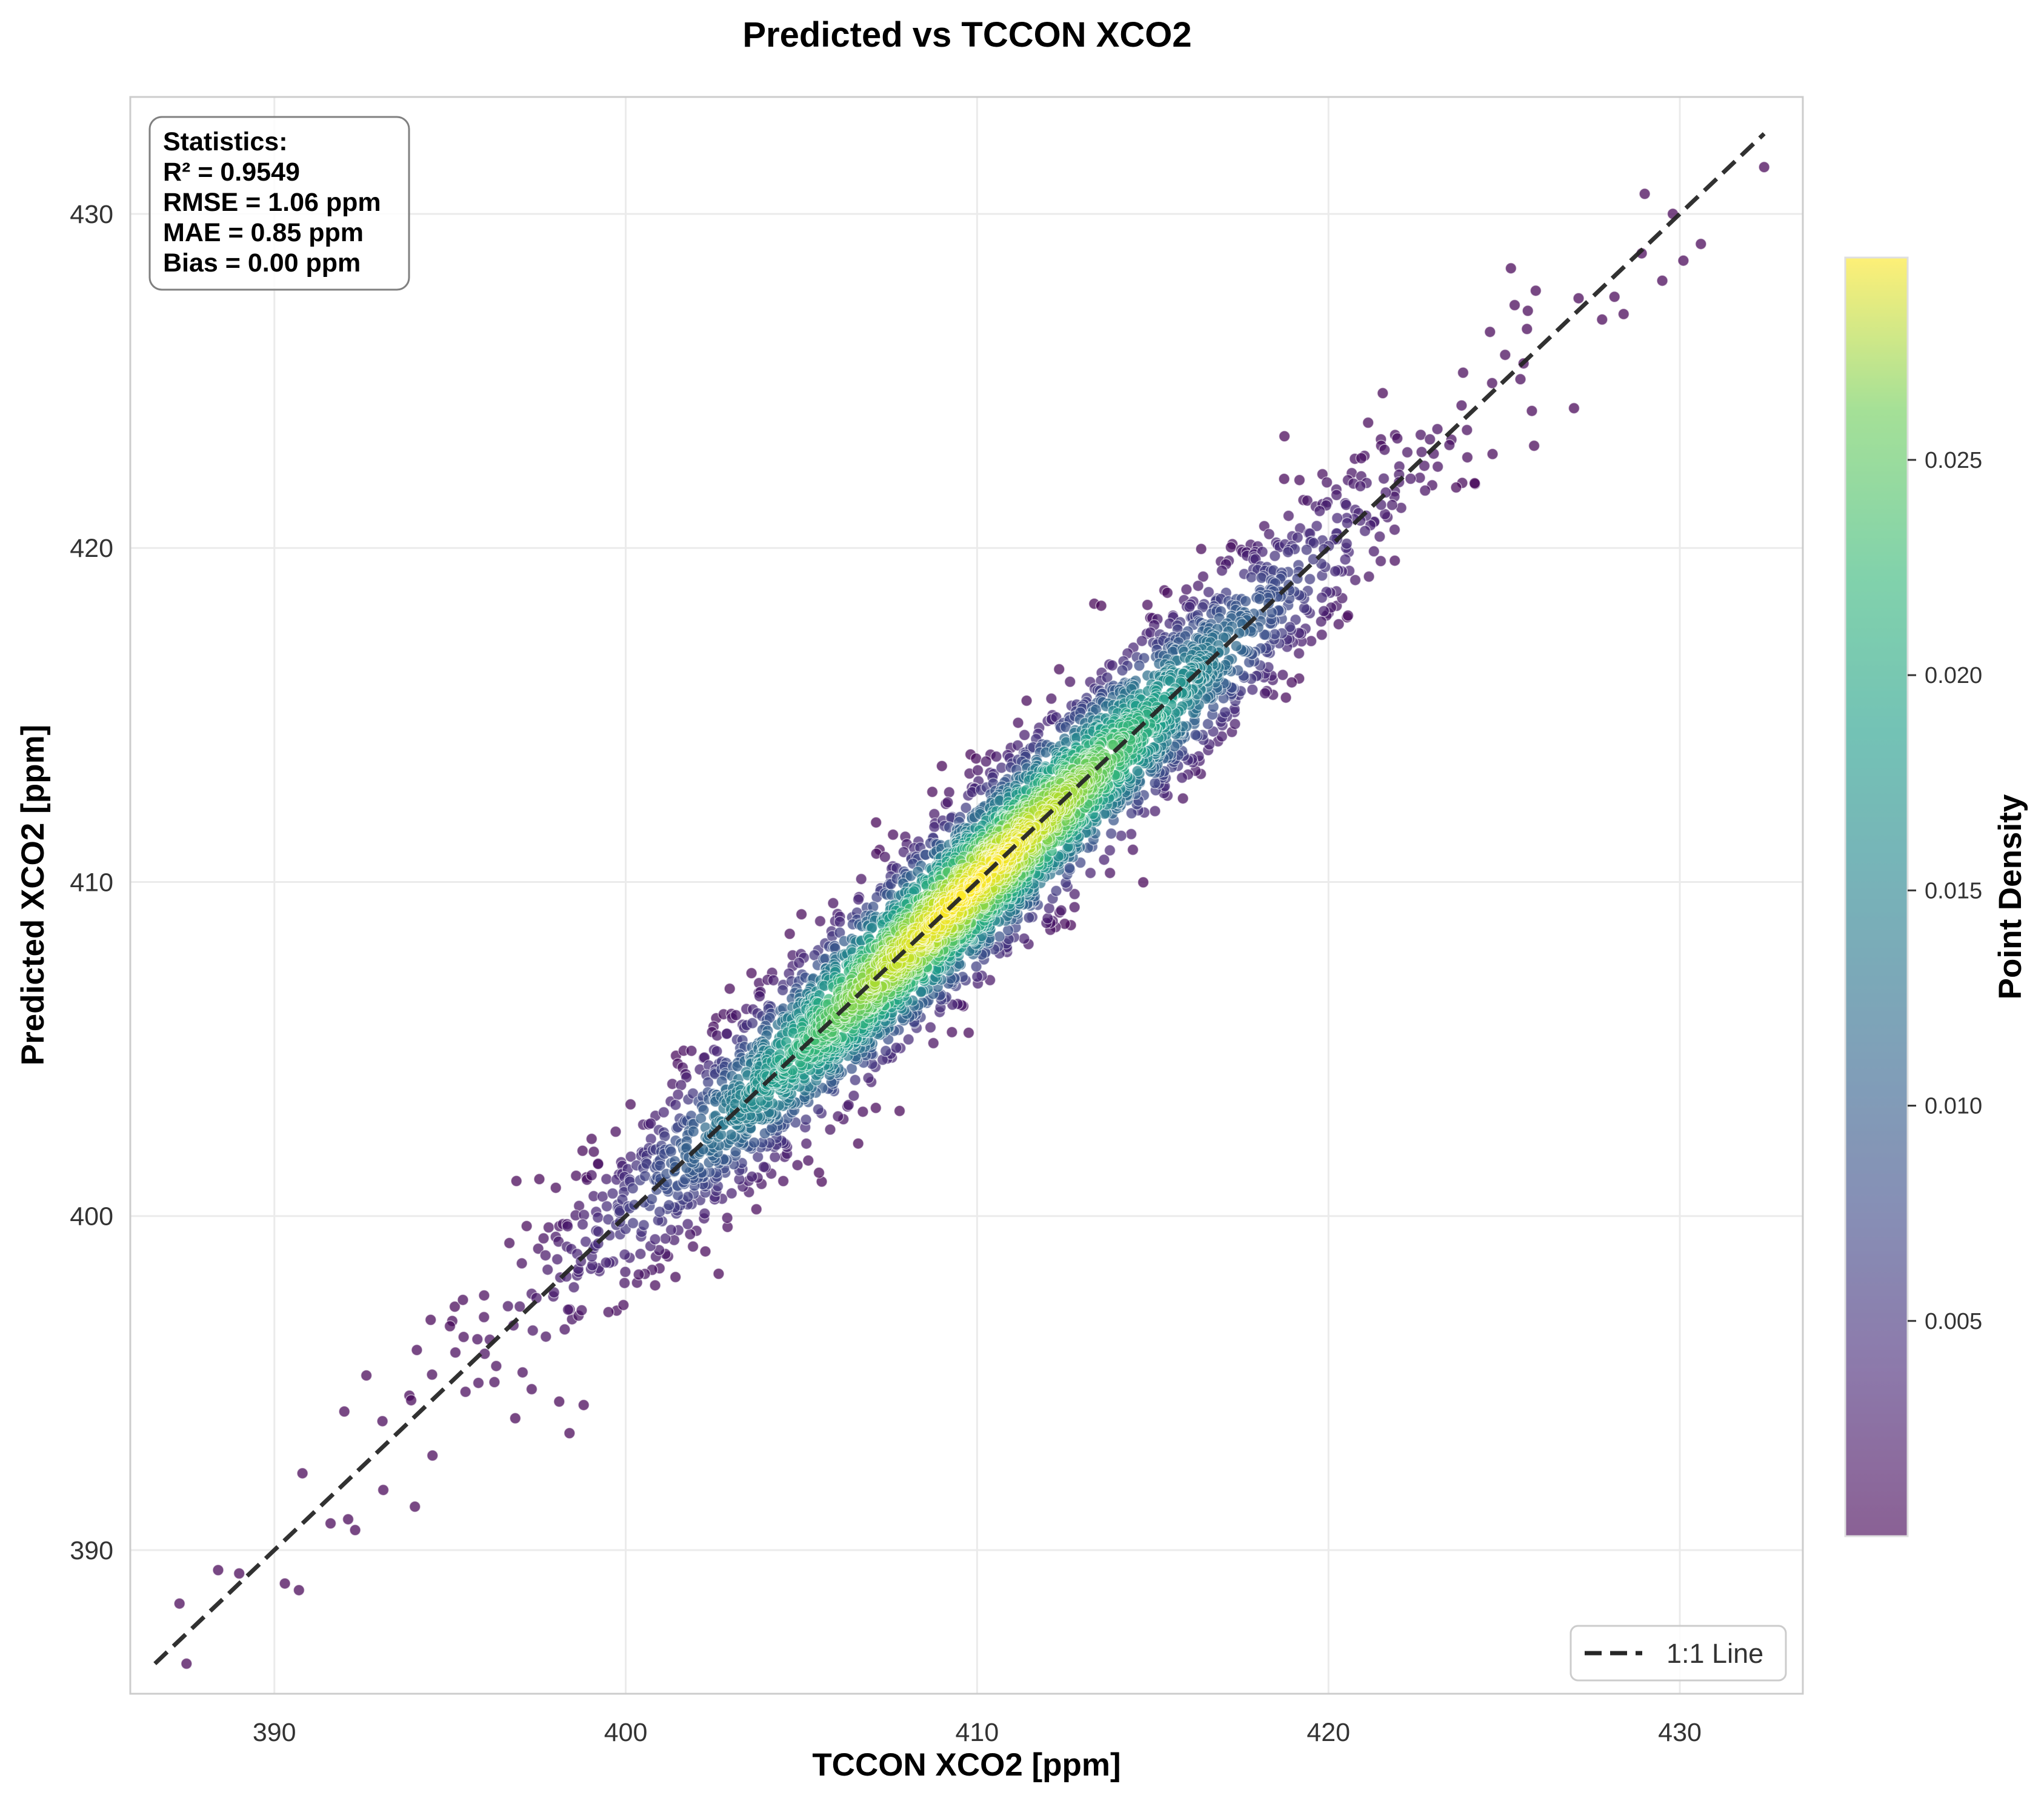  Describe the element at coordinates (1714, 1654) in the screenshot. I see `legend-label: 1:1 Line` at that location.